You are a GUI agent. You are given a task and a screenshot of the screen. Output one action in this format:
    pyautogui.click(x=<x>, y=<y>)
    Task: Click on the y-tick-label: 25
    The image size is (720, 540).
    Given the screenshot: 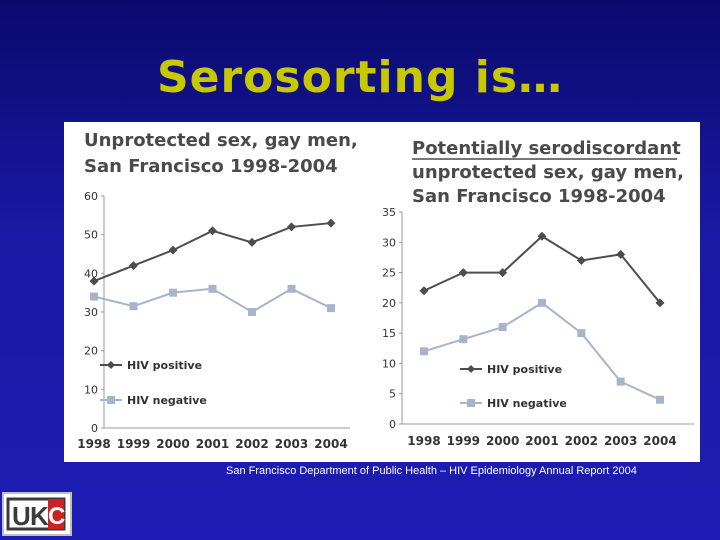 What is the action you would take?
    pyautogui.click(x=389, y=273)
    